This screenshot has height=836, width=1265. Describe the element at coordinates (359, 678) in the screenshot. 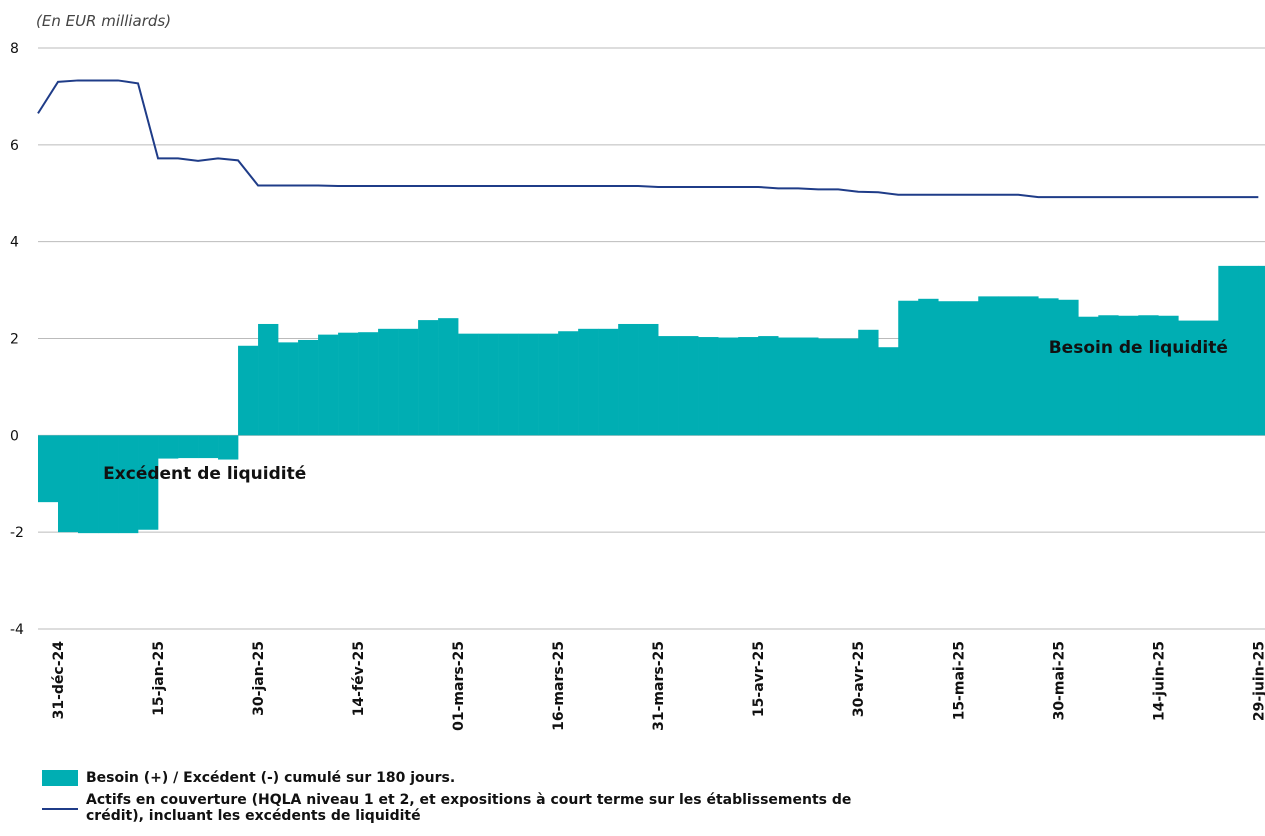

I see `x-tick-label: 14-fév-25` at that location.